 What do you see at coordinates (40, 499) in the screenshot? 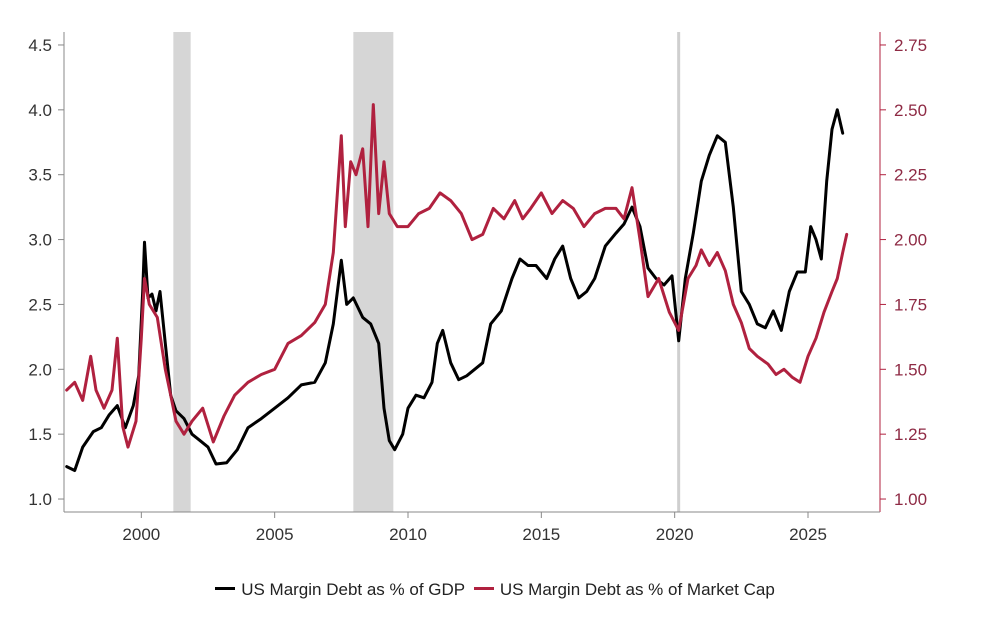
I see `left-tick-label-0: 1.0` at bounding box center [40, 499].